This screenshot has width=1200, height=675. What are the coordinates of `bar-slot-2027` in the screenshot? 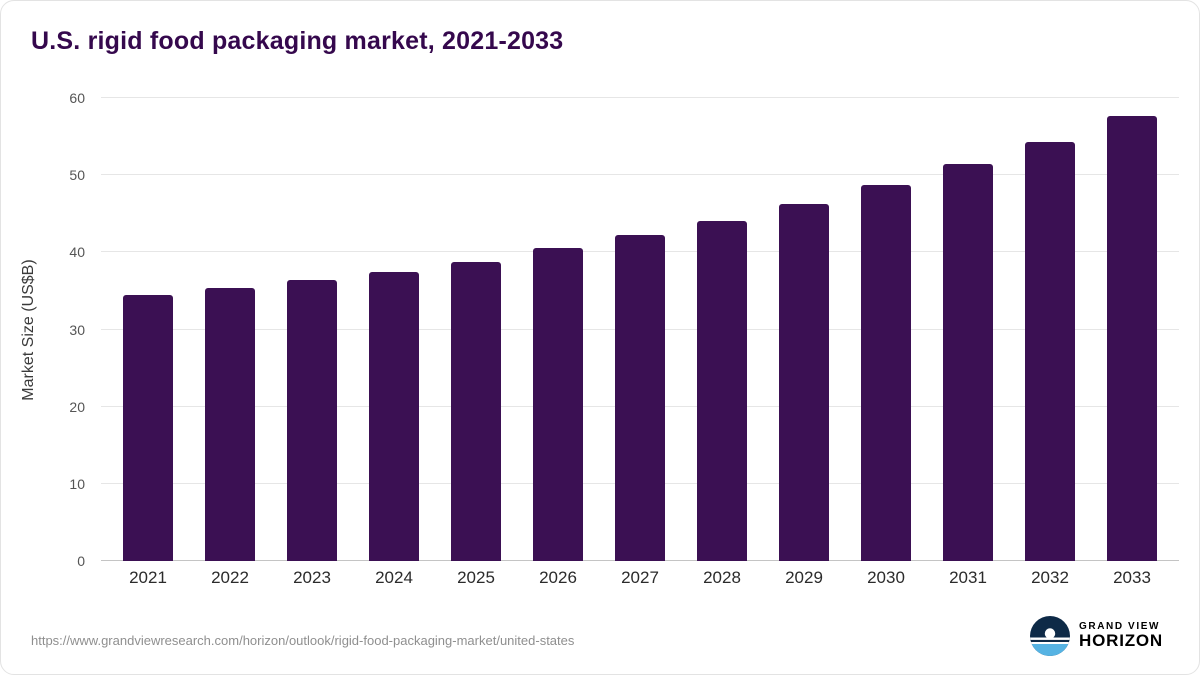 It's located at (640, 329).